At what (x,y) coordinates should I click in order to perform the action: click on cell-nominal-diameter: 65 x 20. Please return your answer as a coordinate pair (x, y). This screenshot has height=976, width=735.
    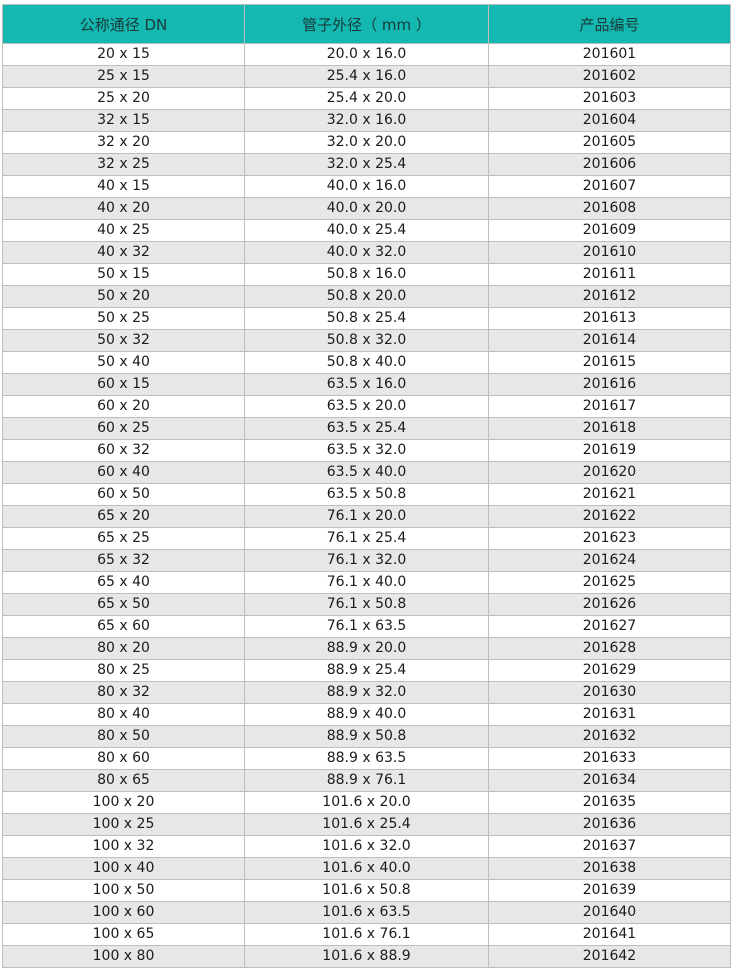
    Looking at the image, I should click on (123, 516).